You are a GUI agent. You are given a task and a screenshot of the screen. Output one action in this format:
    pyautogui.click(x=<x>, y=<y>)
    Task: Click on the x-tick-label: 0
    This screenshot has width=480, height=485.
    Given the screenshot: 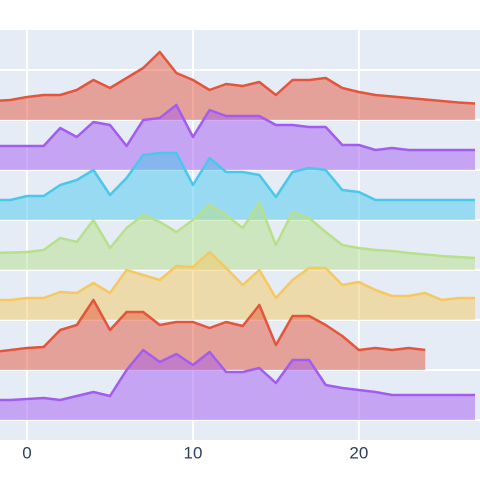 What is the action you would take?
    pyautogui.click(x=26, y=452)
    